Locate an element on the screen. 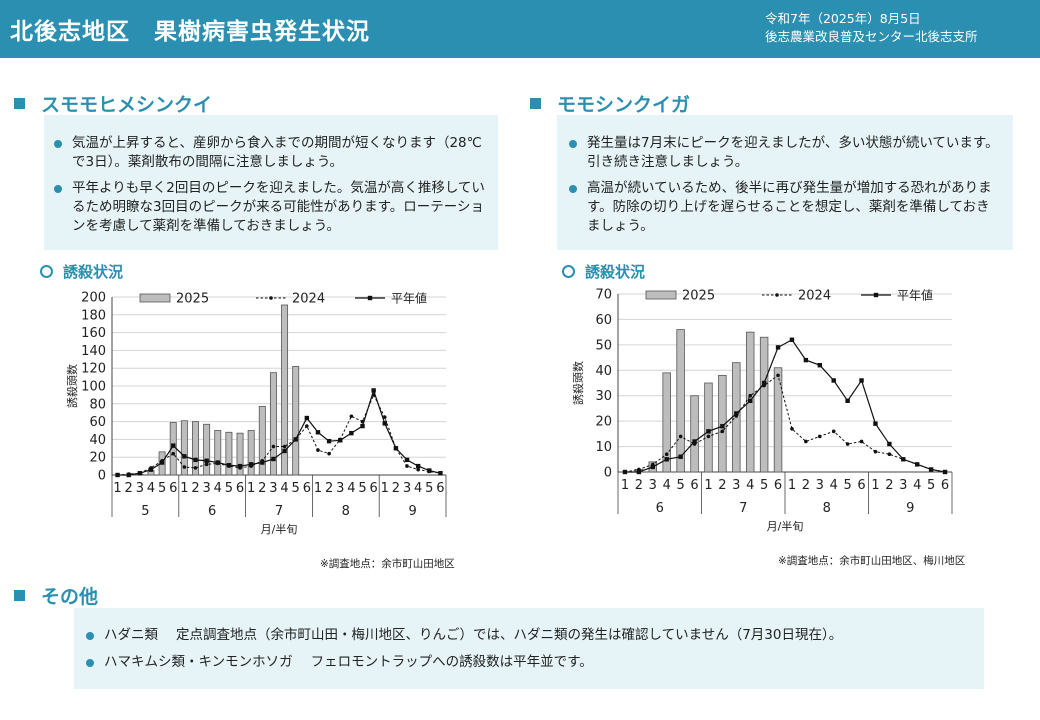 The image size is (1040, 720). month-label: 5 is located at coordinates (145, 511).